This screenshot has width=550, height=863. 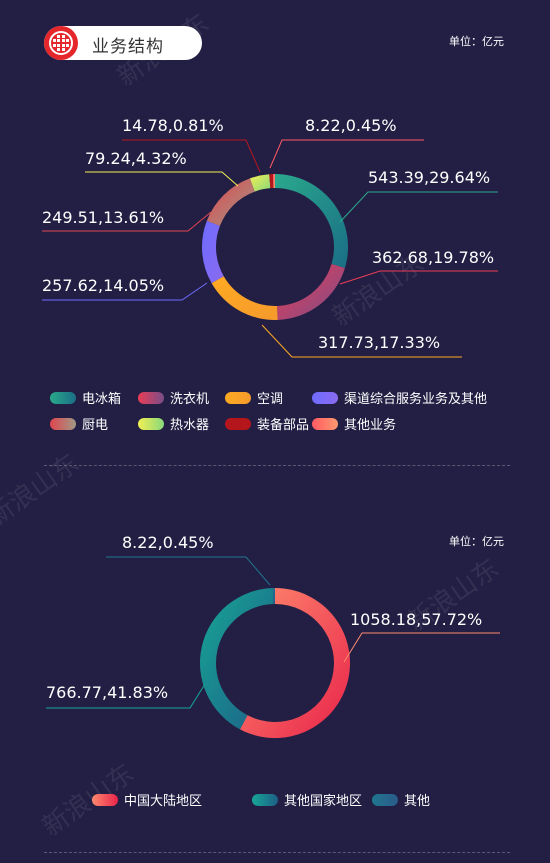 I want to click on legend-item: 渠道综合服务业务及其他, so click(x=399, y=397).